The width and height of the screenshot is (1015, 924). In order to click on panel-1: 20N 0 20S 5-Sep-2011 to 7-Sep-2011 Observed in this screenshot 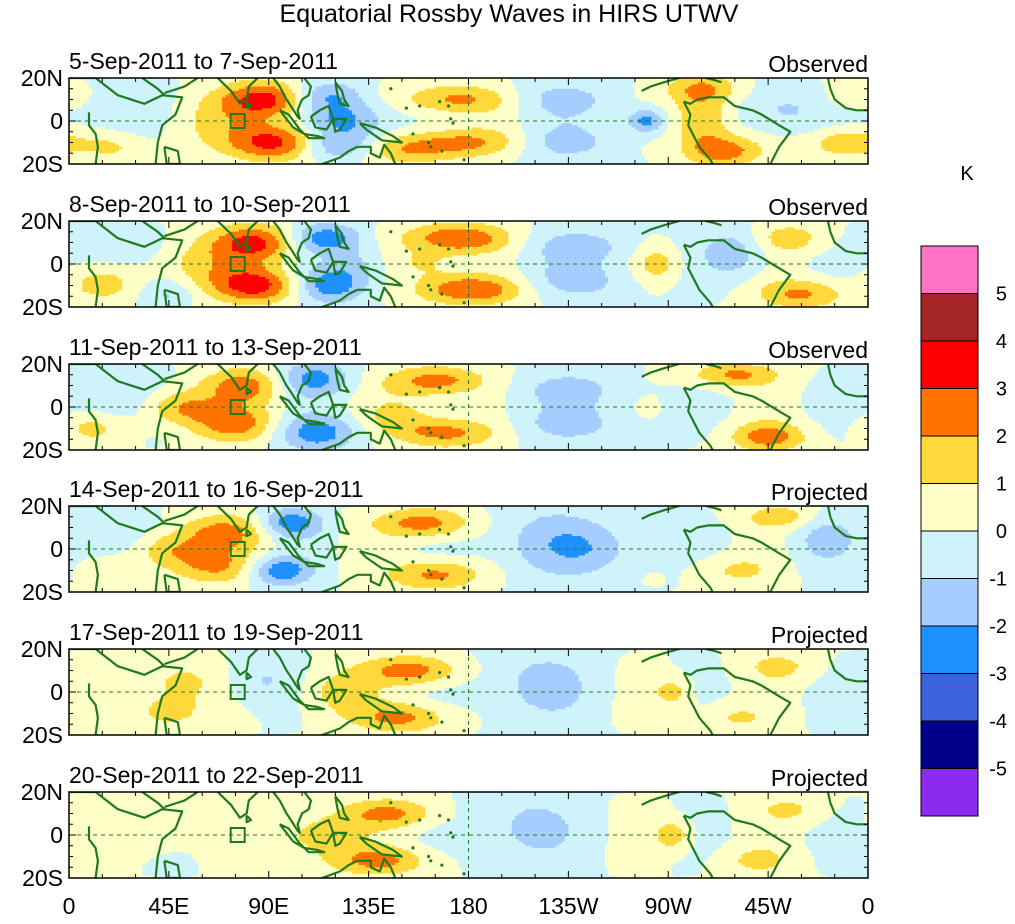, I will do `click(445, 112)`.